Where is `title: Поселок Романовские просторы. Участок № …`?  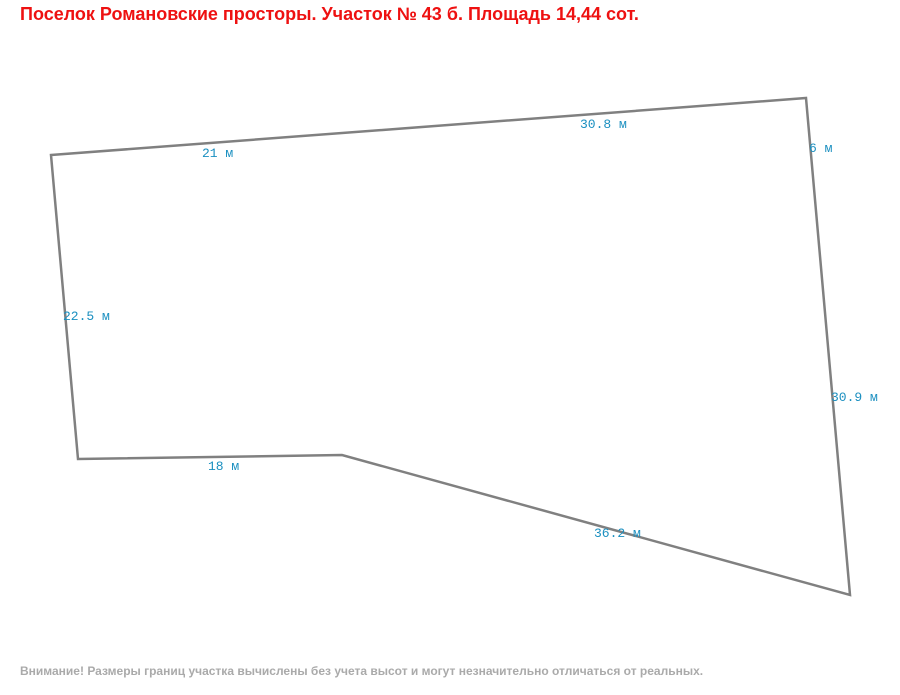 title: Поселок Романовские просторы. Участок № … is located at coordinates (329, 14).